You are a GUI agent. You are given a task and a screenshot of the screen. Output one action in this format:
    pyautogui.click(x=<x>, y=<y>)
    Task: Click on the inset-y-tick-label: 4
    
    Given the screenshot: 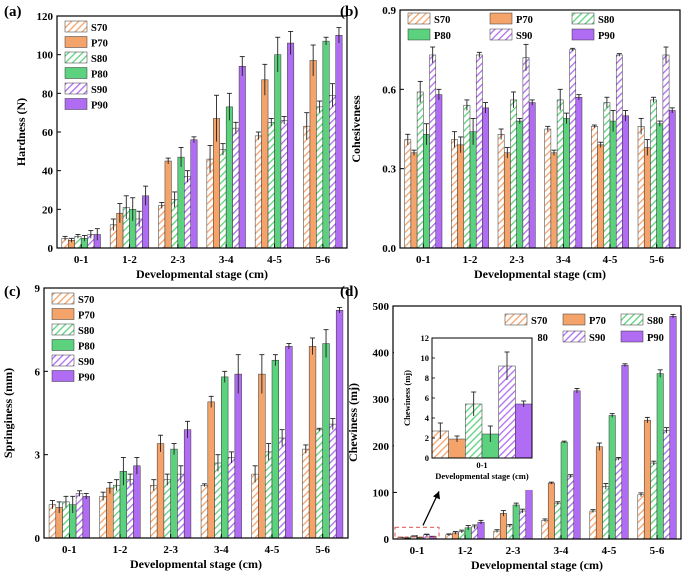 What is the action you would take?
    pyautogui.click(x=427, y=418)
    